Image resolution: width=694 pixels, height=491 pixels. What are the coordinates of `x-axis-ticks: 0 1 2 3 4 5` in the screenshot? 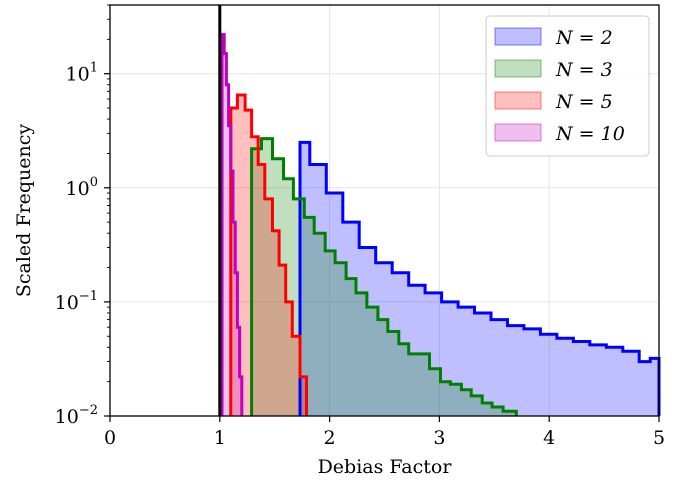 It's located at (384, 432).